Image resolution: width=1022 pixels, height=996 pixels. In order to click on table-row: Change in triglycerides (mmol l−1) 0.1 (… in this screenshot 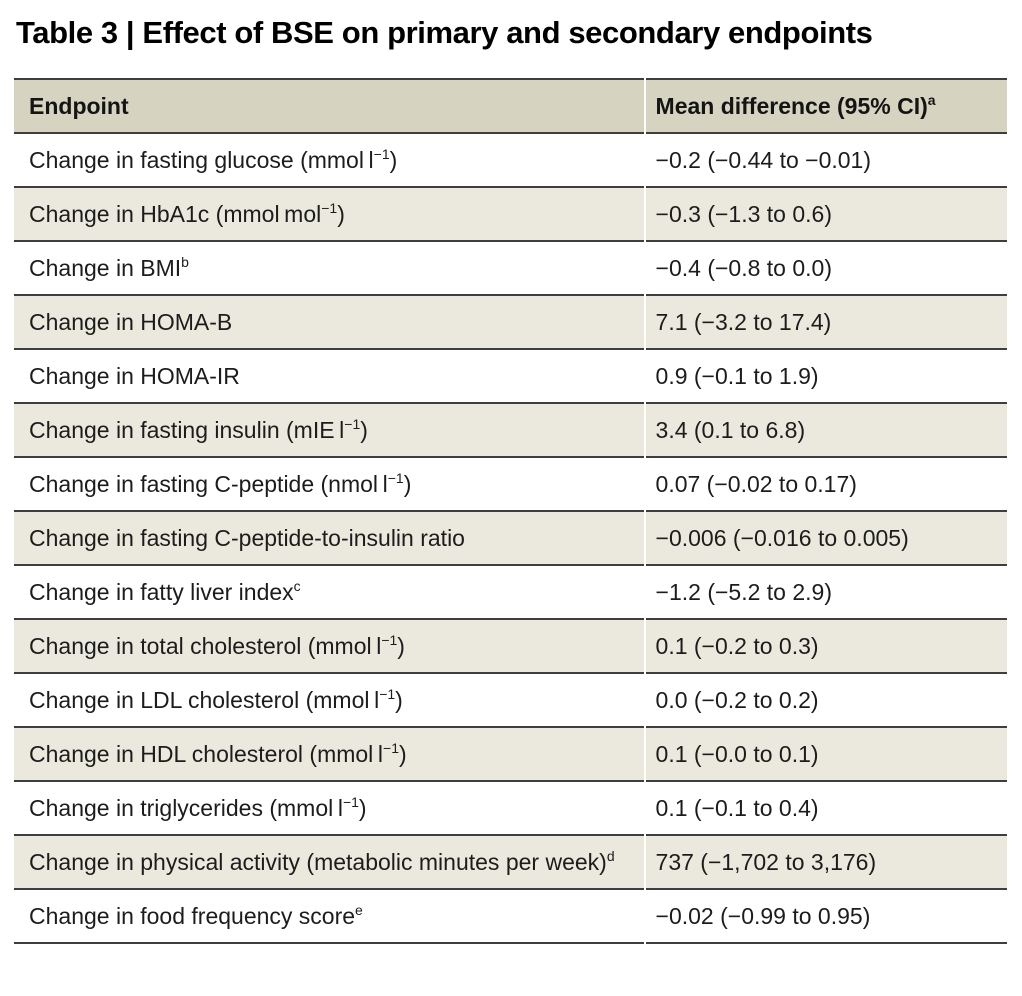, I will do `click(510, 807)`.